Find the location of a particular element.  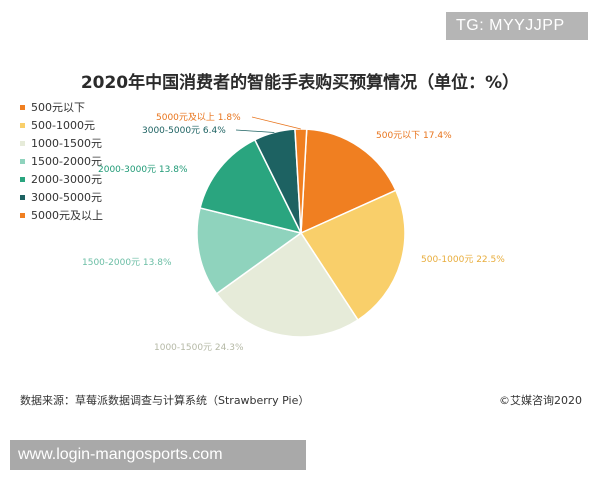

chart-title: 2020年中国消费者的智能手表购买预算情况（单位：%） is located at coordinates (300, 83).